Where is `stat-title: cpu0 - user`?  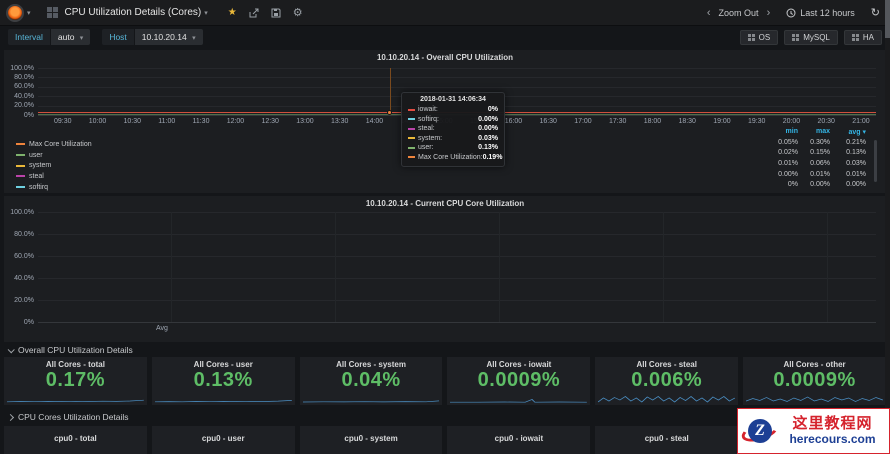 stat-title: cpu0 - user is located at coordinates (223, 438).